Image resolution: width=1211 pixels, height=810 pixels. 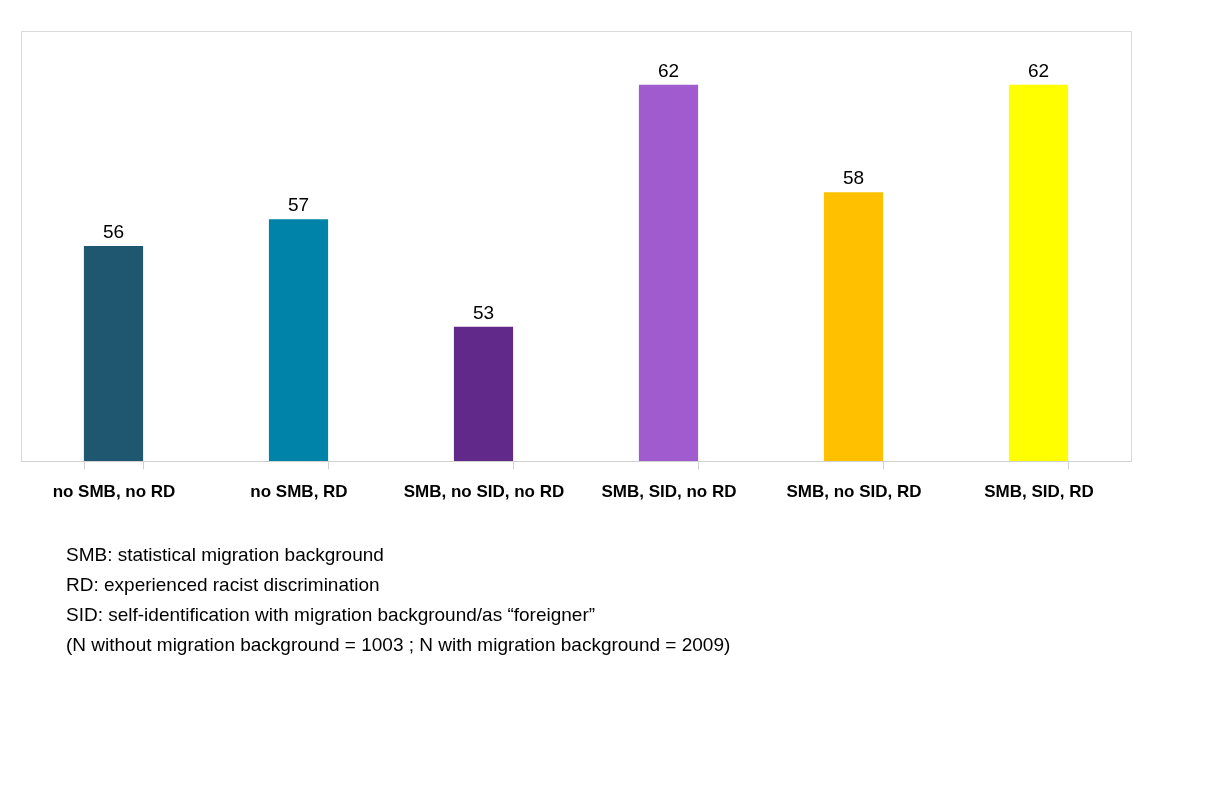 What do you see at coordinates (114, 491) in the screenshot?
I see `x-tick-label: no SMB, no RD` at bounding box center [114, 491].